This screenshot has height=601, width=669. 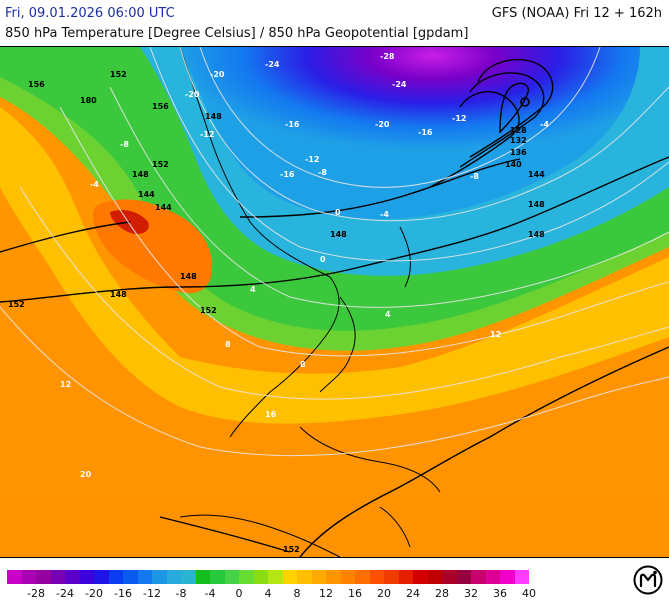 I want to click on legend-ticks: -28 -24 -20 -16 -12 -8 -4 0 4 8 12 16 20 24 28 32 36 40, so click(x=334, y=594).